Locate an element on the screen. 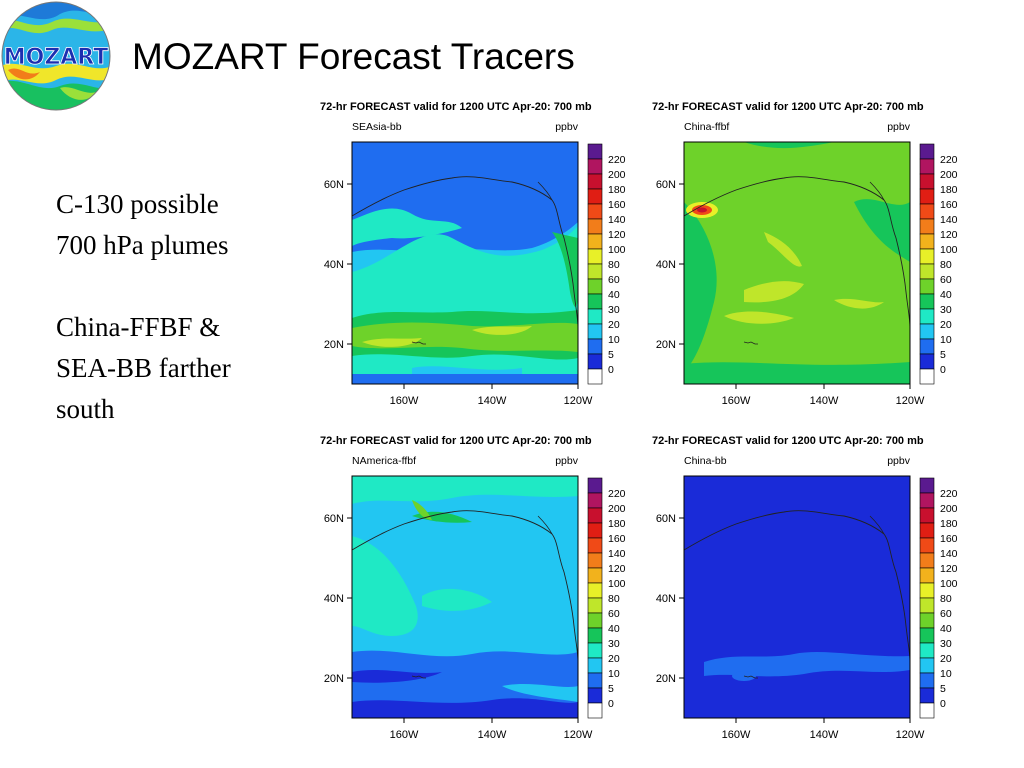 The height and width of the screenshot is (768, 1024). colorbar-label: 120 is located at coordinates (949, 569).